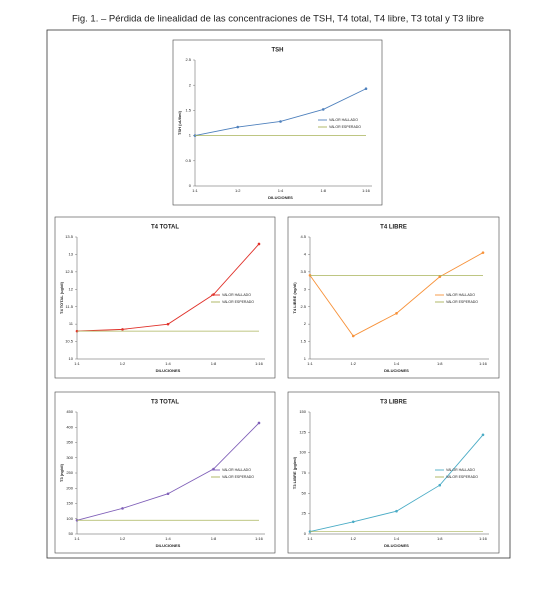 The image size is (556, 597). Describe the element at coordinates (71, 323) in the screenshot. I see `y-tick-label: 11` at that location.